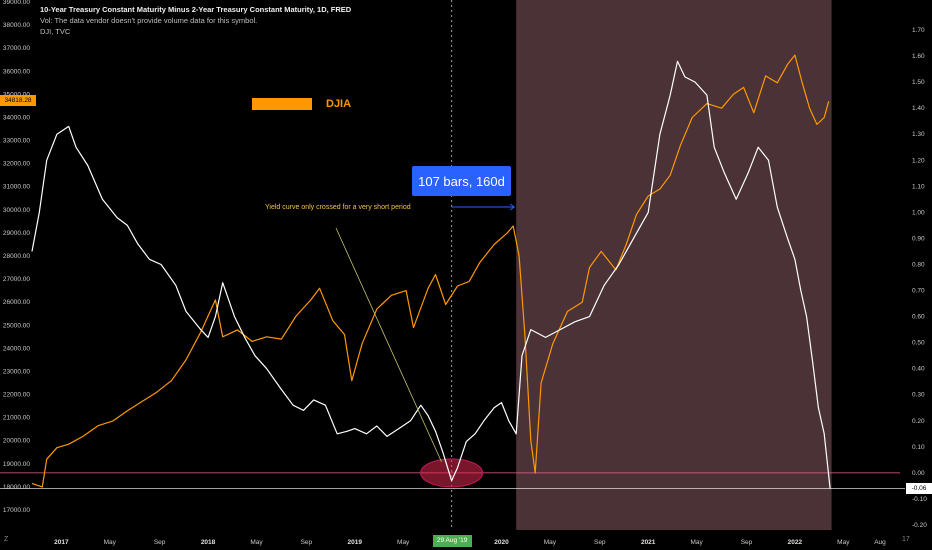 The width and height of the screenshot is (932, 550). Describe the element at coordinates (16, 348) in the screenshot. I see `left-axis-tick: 24000.00` at that location.